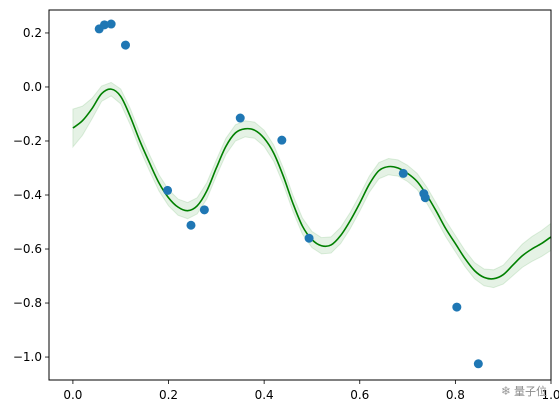 This screenshot has height=413, width=559. I want to click on y-tick-label: −0.6, so click(27, 249).